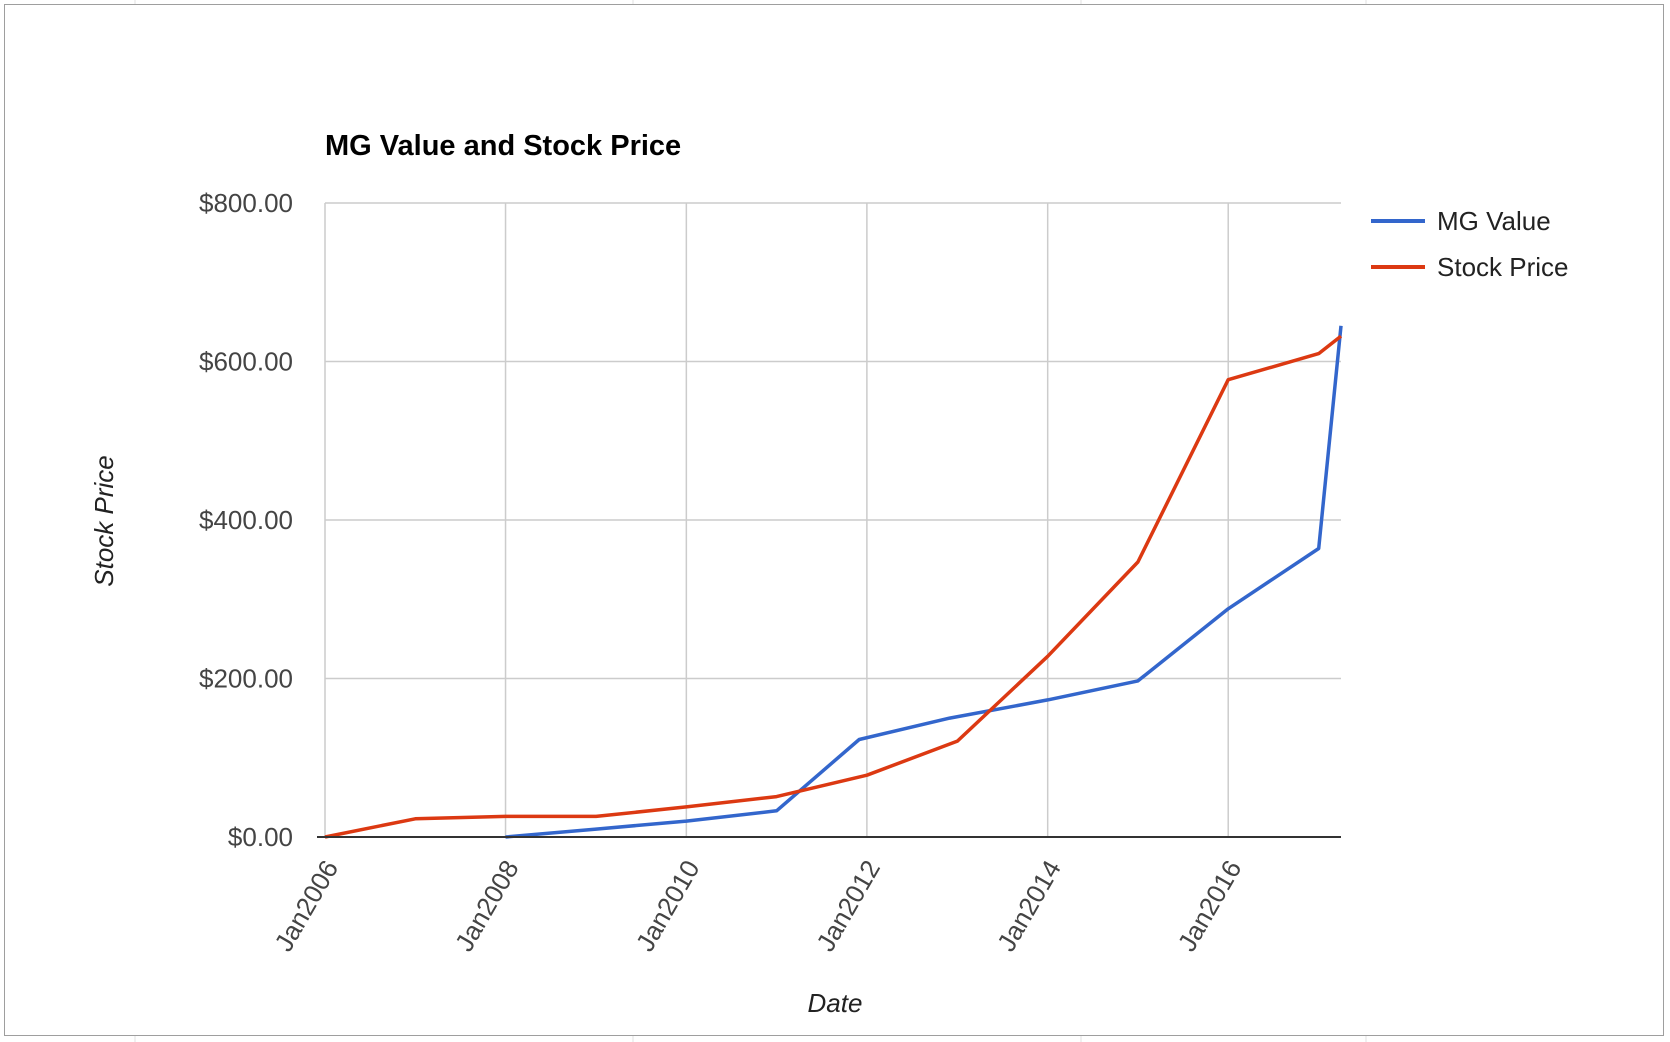  I want to click on x-tick-label: Jan2008, so click(487, 905).